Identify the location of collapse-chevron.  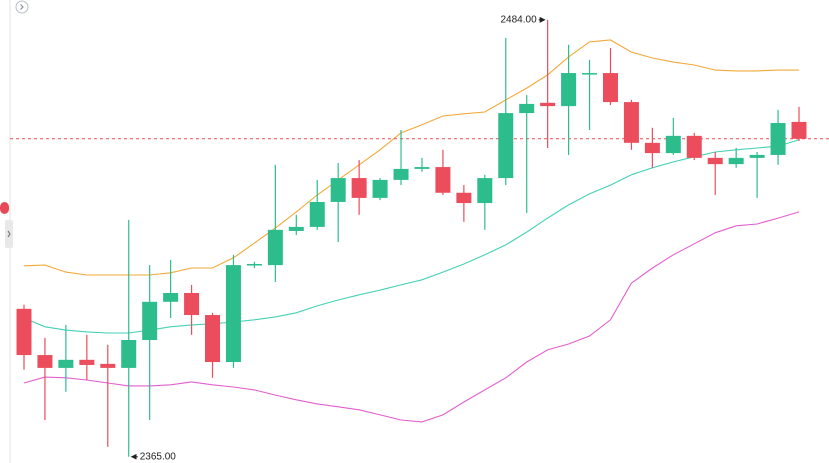
(22, 7).